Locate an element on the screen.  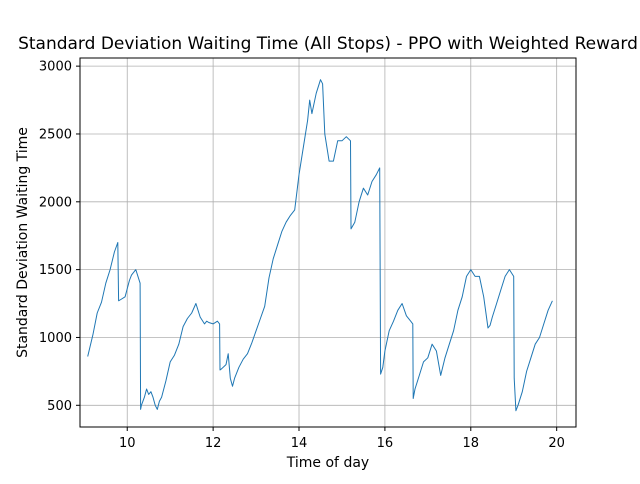
x-tick-label: 12 is located at coordinates (213, 443).